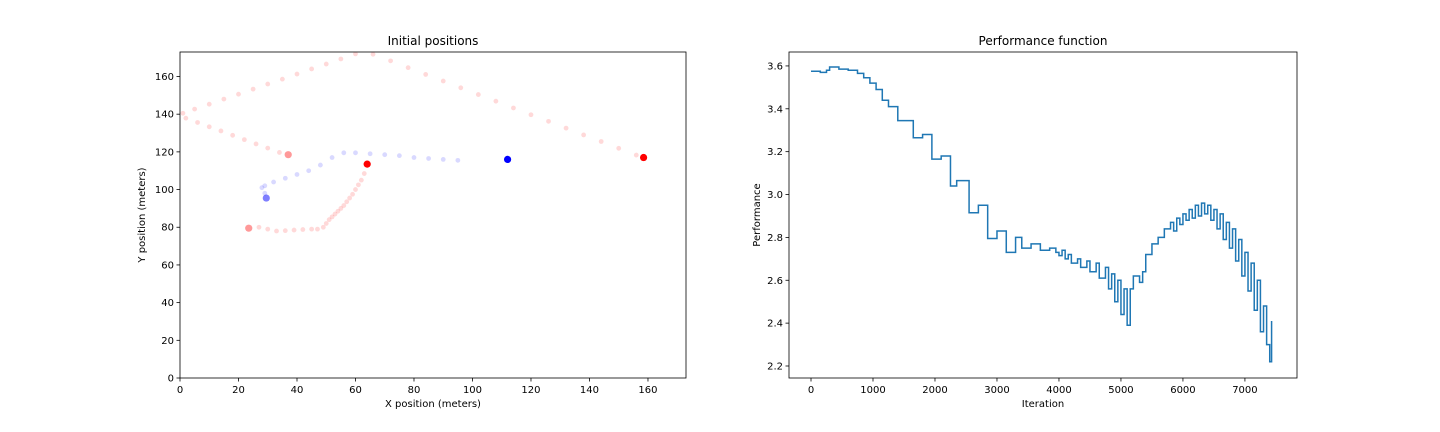  Describe the element at coordinates (775, 366) in the screenshot. I see `y-tick-label: 2.2` at that location.